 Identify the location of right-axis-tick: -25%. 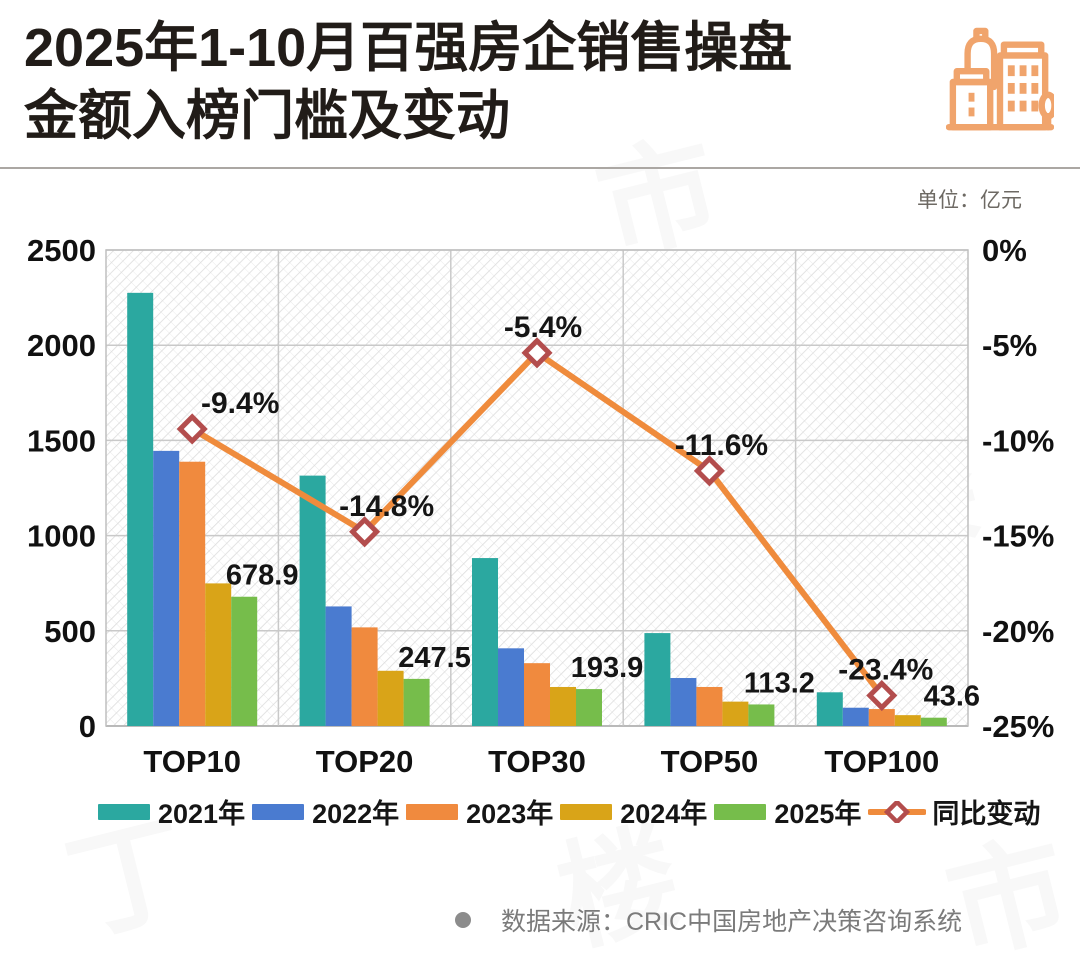
(1018, 726).